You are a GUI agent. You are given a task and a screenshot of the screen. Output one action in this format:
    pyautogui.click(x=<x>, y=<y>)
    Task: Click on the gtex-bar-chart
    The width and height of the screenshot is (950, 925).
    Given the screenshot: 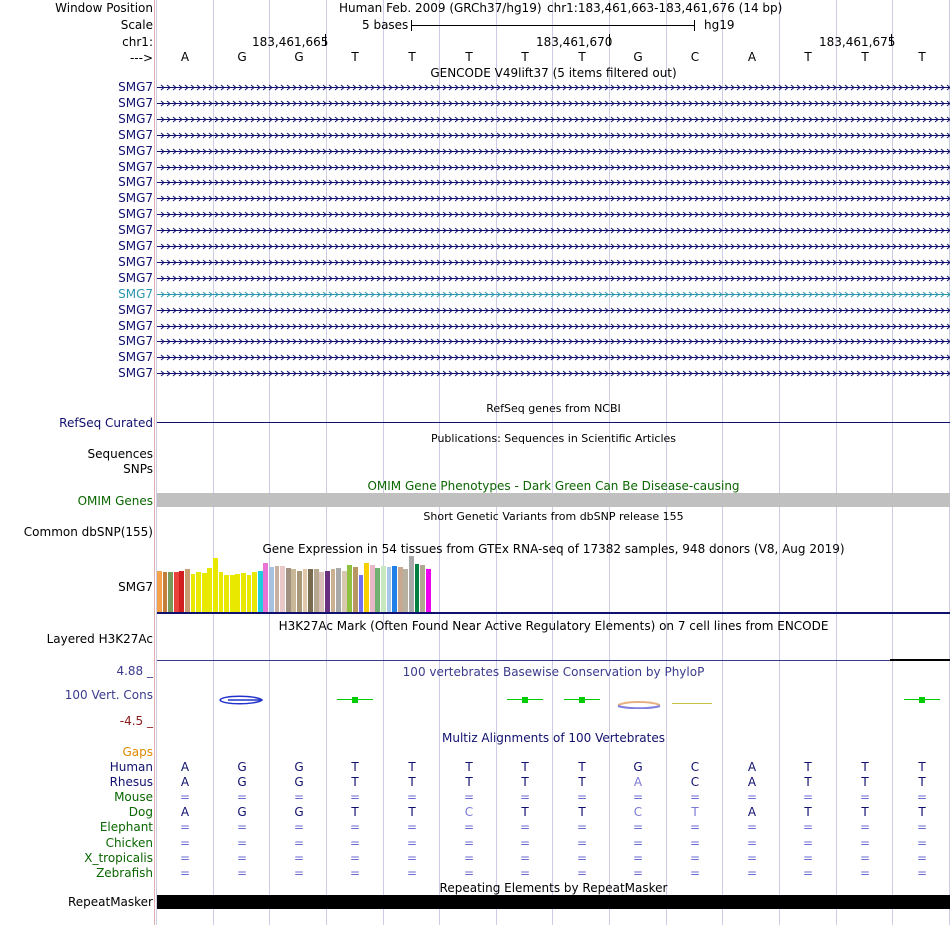 What is the action you would take?
    pyautogui.click(x=347, y=584)
    